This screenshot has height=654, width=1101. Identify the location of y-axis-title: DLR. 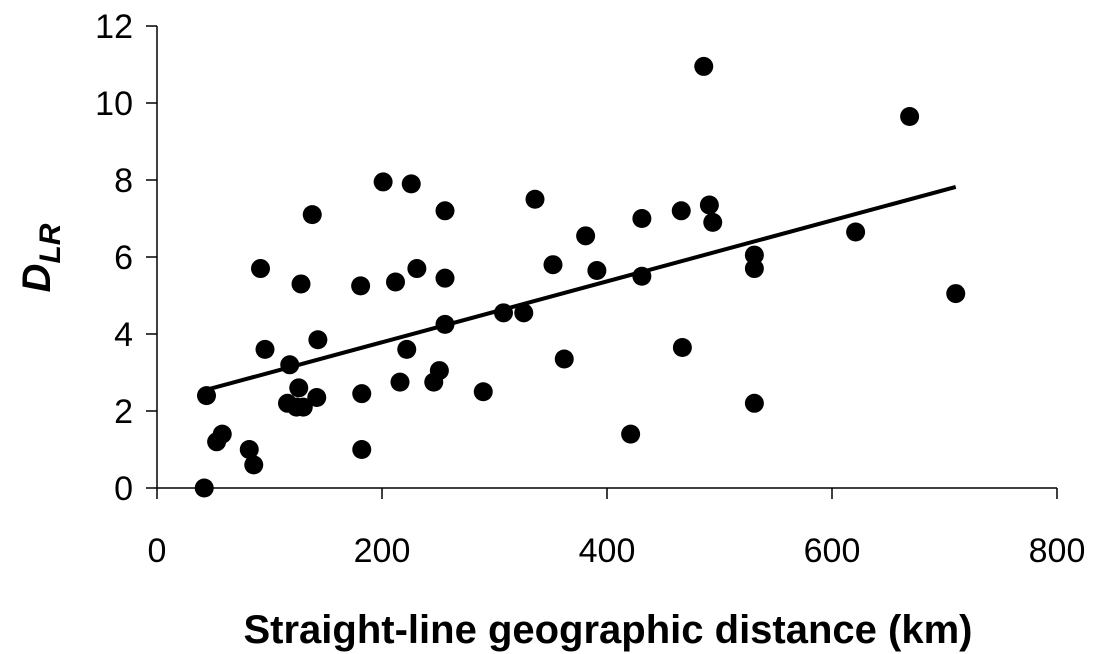
(41, 257).